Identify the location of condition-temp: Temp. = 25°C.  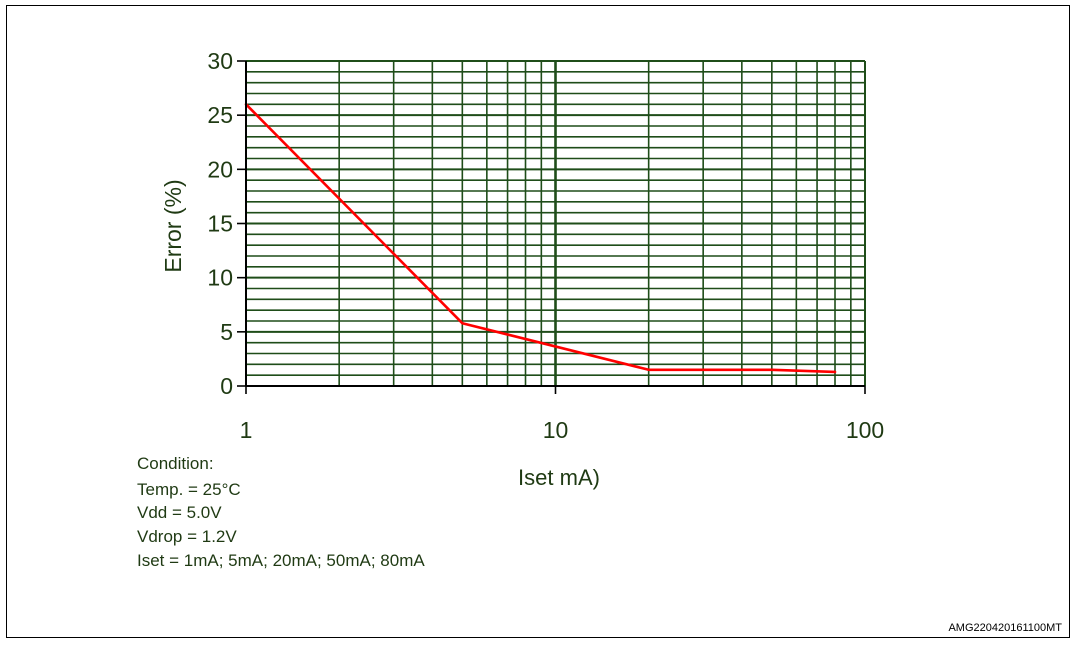
(189, 489).